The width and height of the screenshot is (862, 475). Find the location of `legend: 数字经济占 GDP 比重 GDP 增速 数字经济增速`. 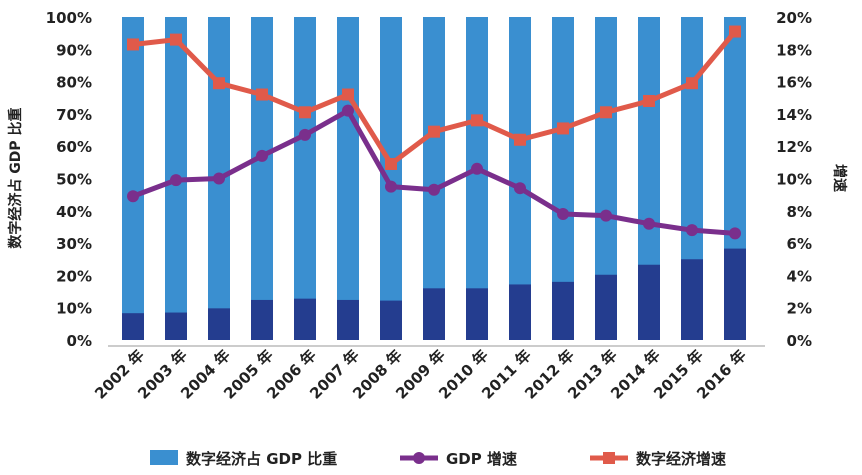

legend: 数字经济占 GDP 比重 GDP 增速 数字经济增速 is located at coordinates (438, 459).